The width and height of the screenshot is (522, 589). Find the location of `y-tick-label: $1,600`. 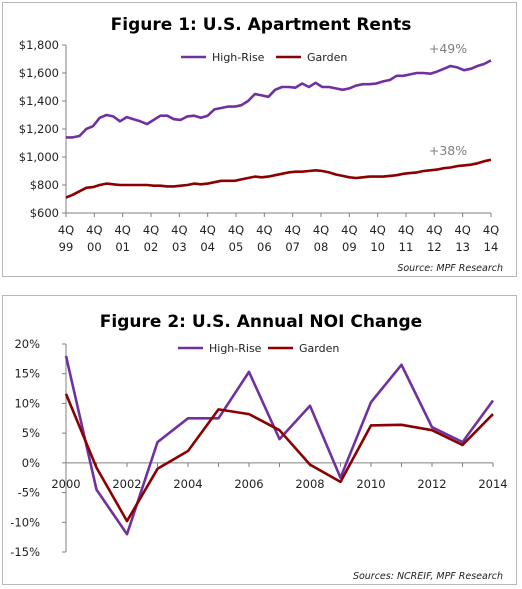

y-tick-label: $1,600 is located at coordinates (39, 73).